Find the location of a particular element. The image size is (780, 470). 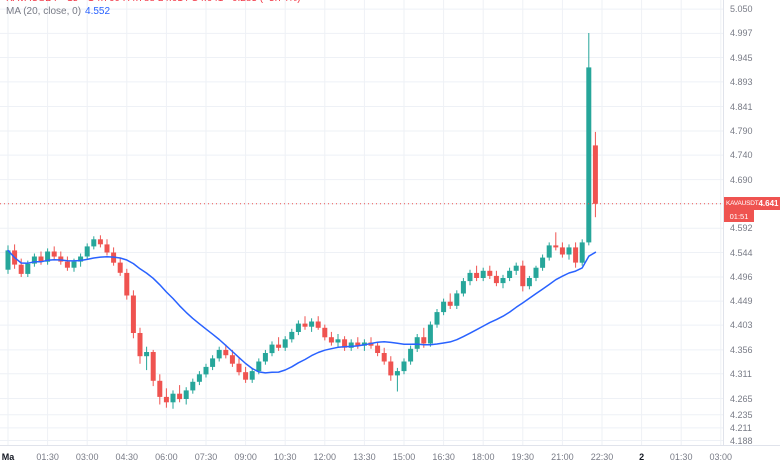

time-axis-label: 09:00 is located at coordinates (245, 457).